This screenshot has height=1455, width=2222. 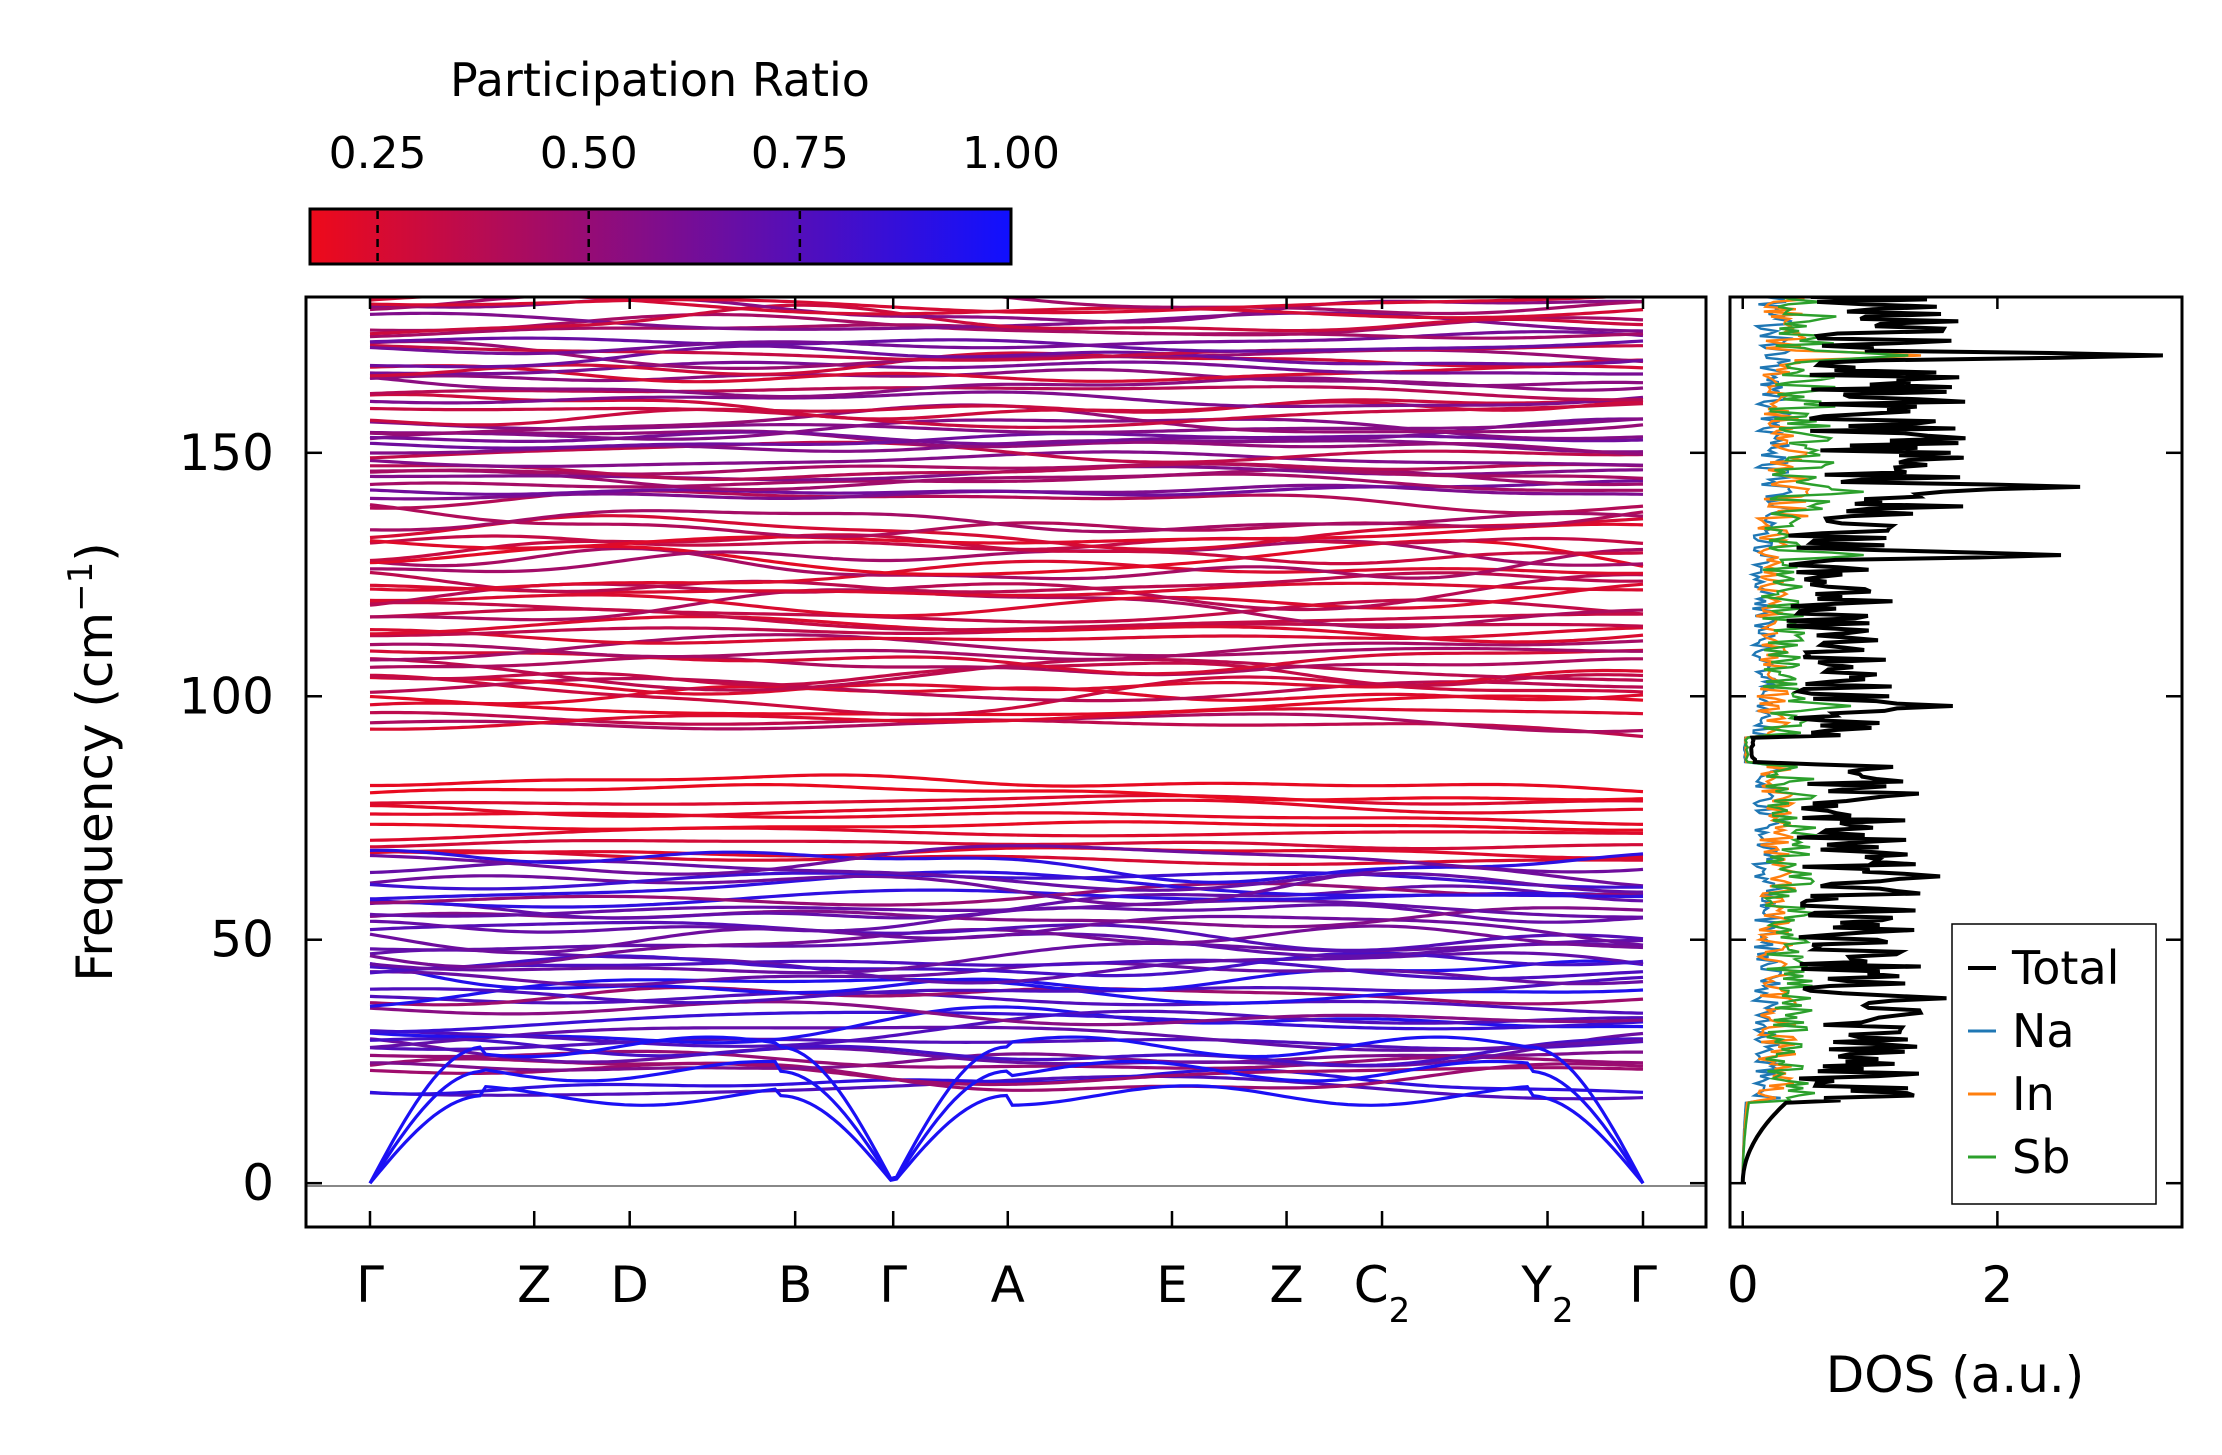 What do you see at coordinates (660, 80) in the screenshot?
I see `colorbar-title: Participation Ratio` at bounding box center [660, 80].